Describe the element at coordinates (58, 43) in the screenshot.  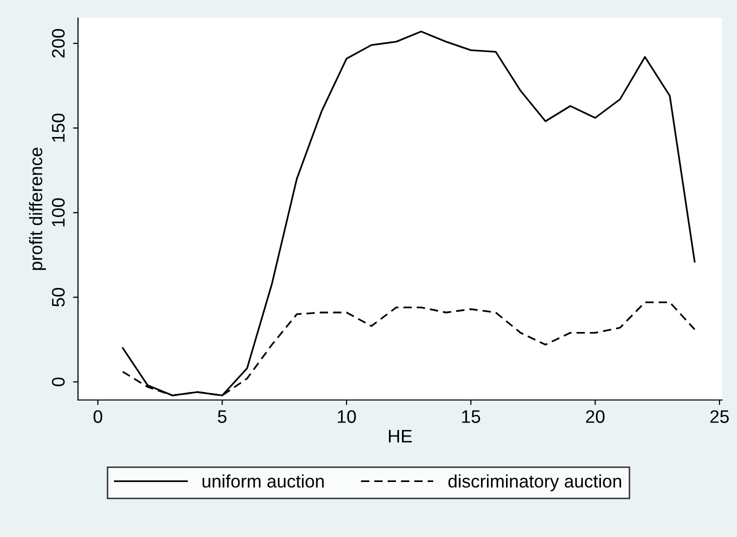
I see `y-tick-label: 200` at that location.